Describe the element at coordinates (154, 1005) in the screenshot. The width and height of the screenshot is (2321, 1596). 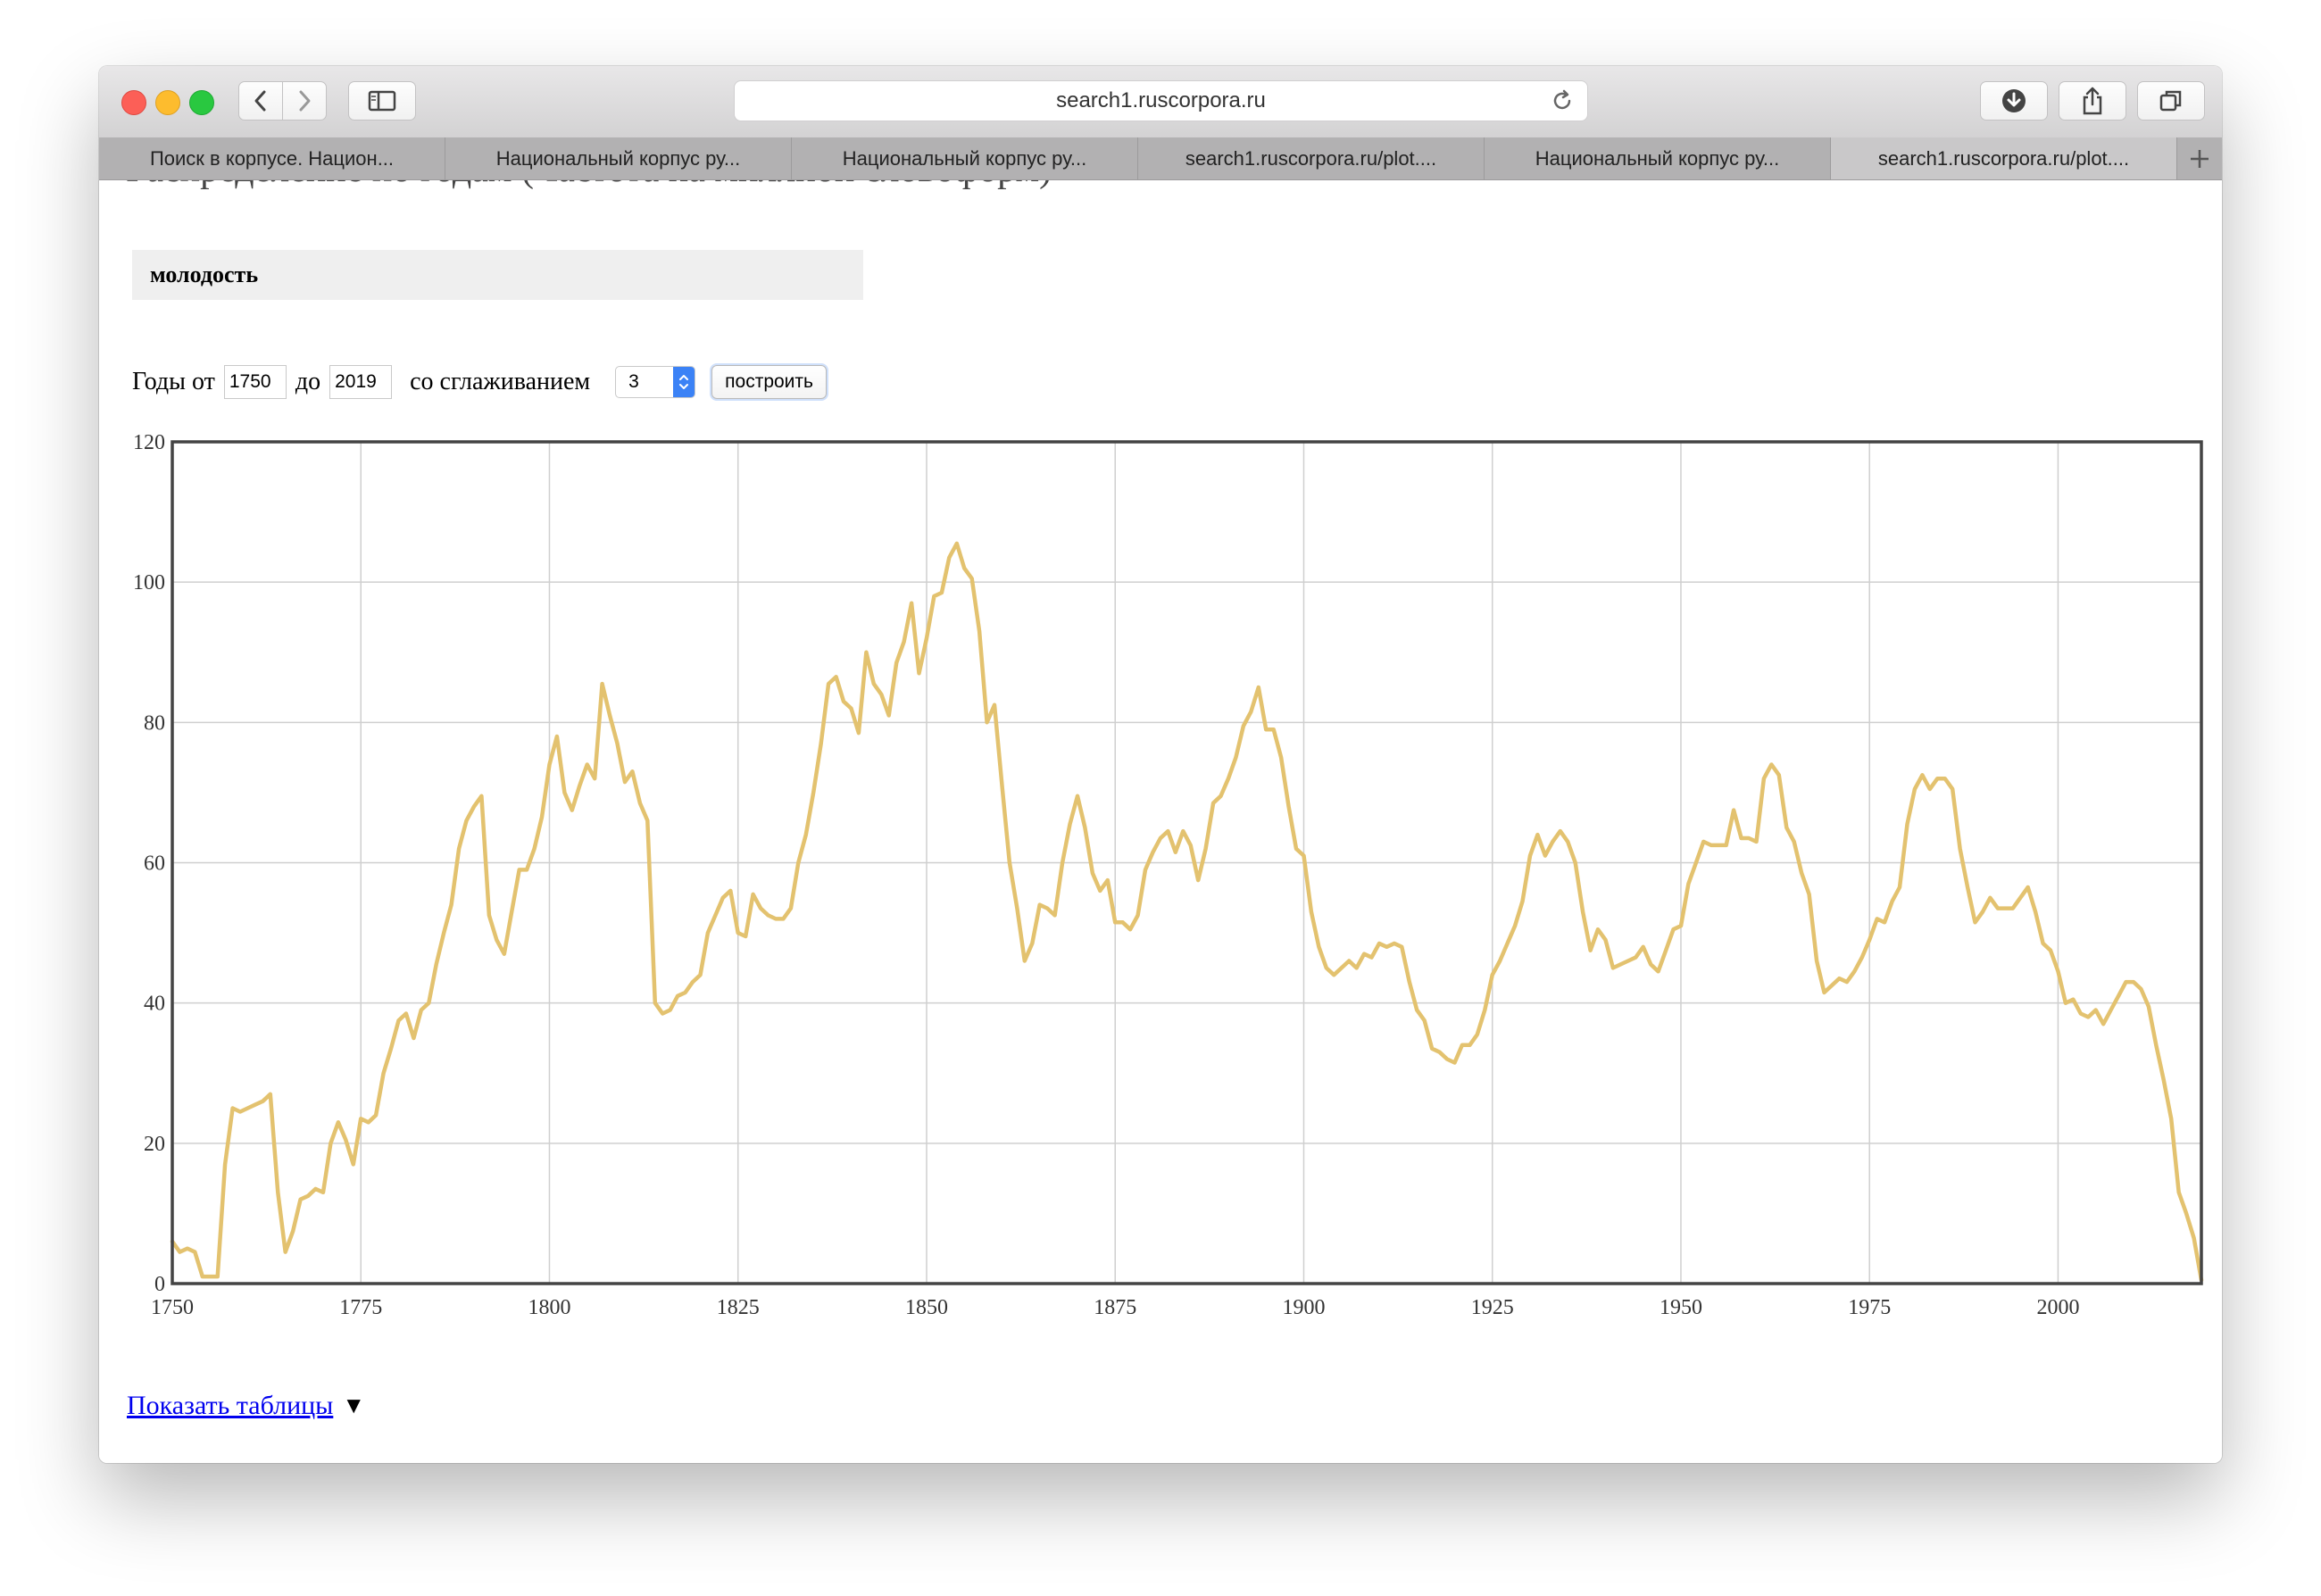
I see `y-tick-label: 40` at that location.